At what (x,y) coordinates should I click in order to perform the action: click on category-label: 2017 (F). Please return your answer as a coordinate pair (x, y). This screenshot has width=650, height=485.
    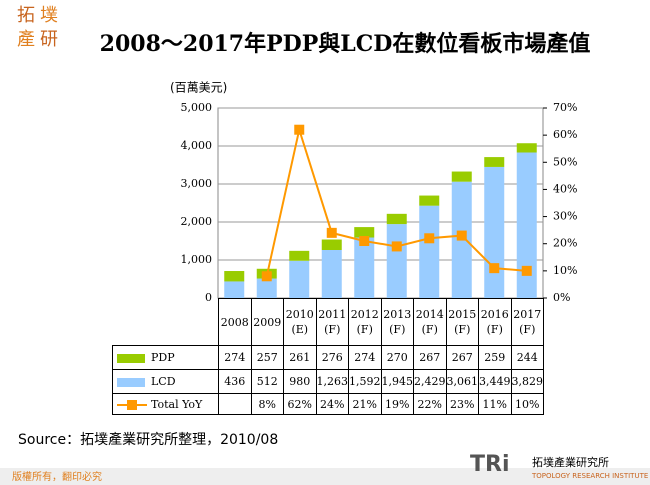
    Looking at the image, I should click on (527, 322).